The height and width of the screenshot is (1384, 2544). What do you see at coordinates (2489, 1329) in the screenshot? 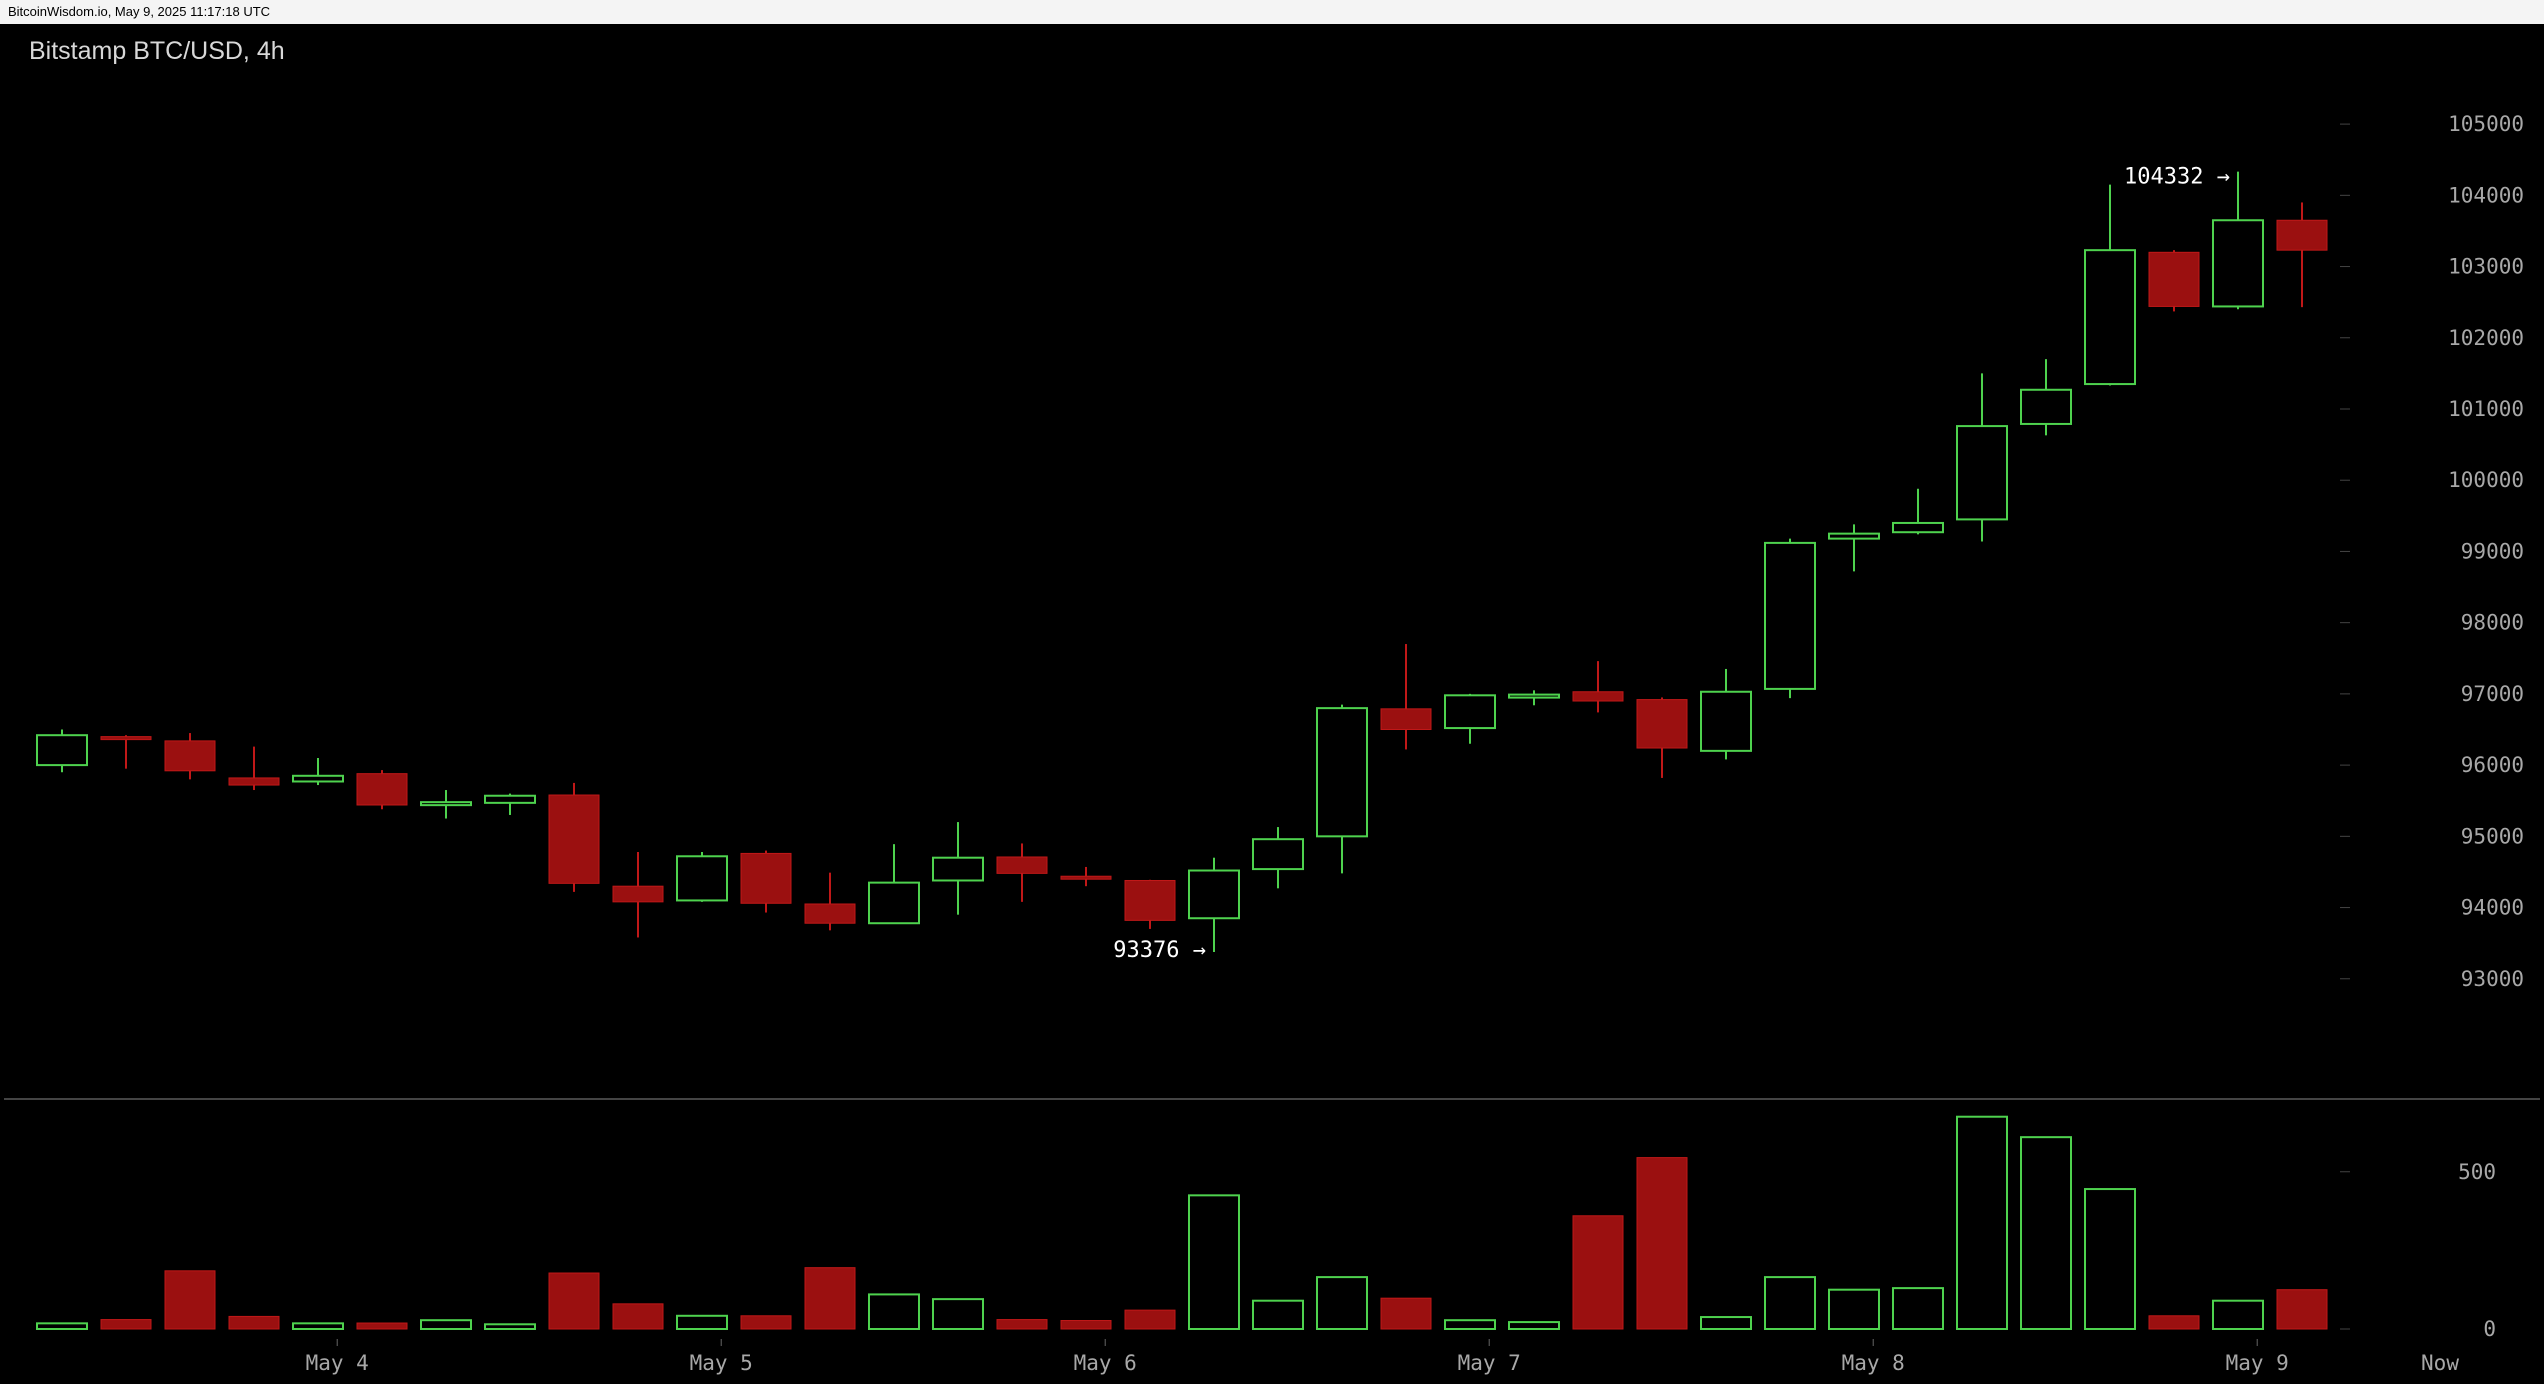
I see `volume-tick-label: 0` at bounding box center [2489, 1329].